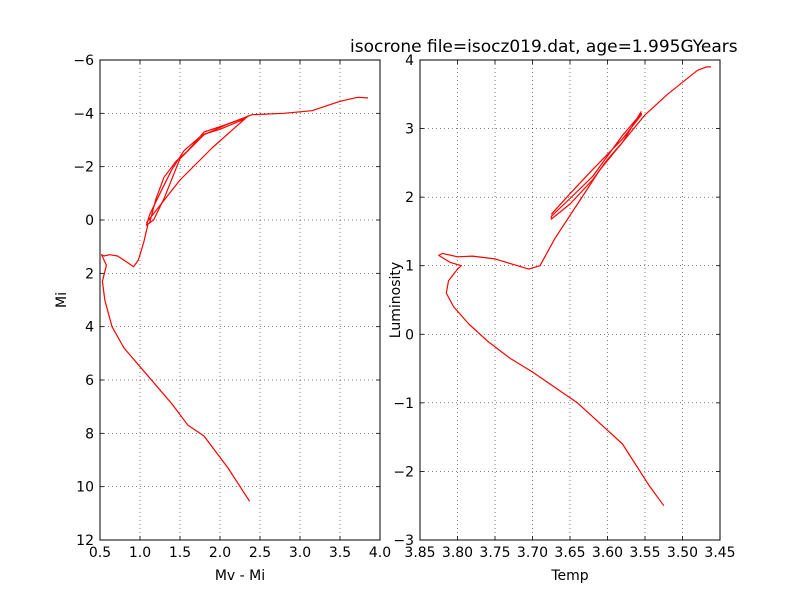  What do you see at coordinates (532, 553) in the screenshot?
I see `x-tick-label: 3.70` at bounding box center [532, 553].